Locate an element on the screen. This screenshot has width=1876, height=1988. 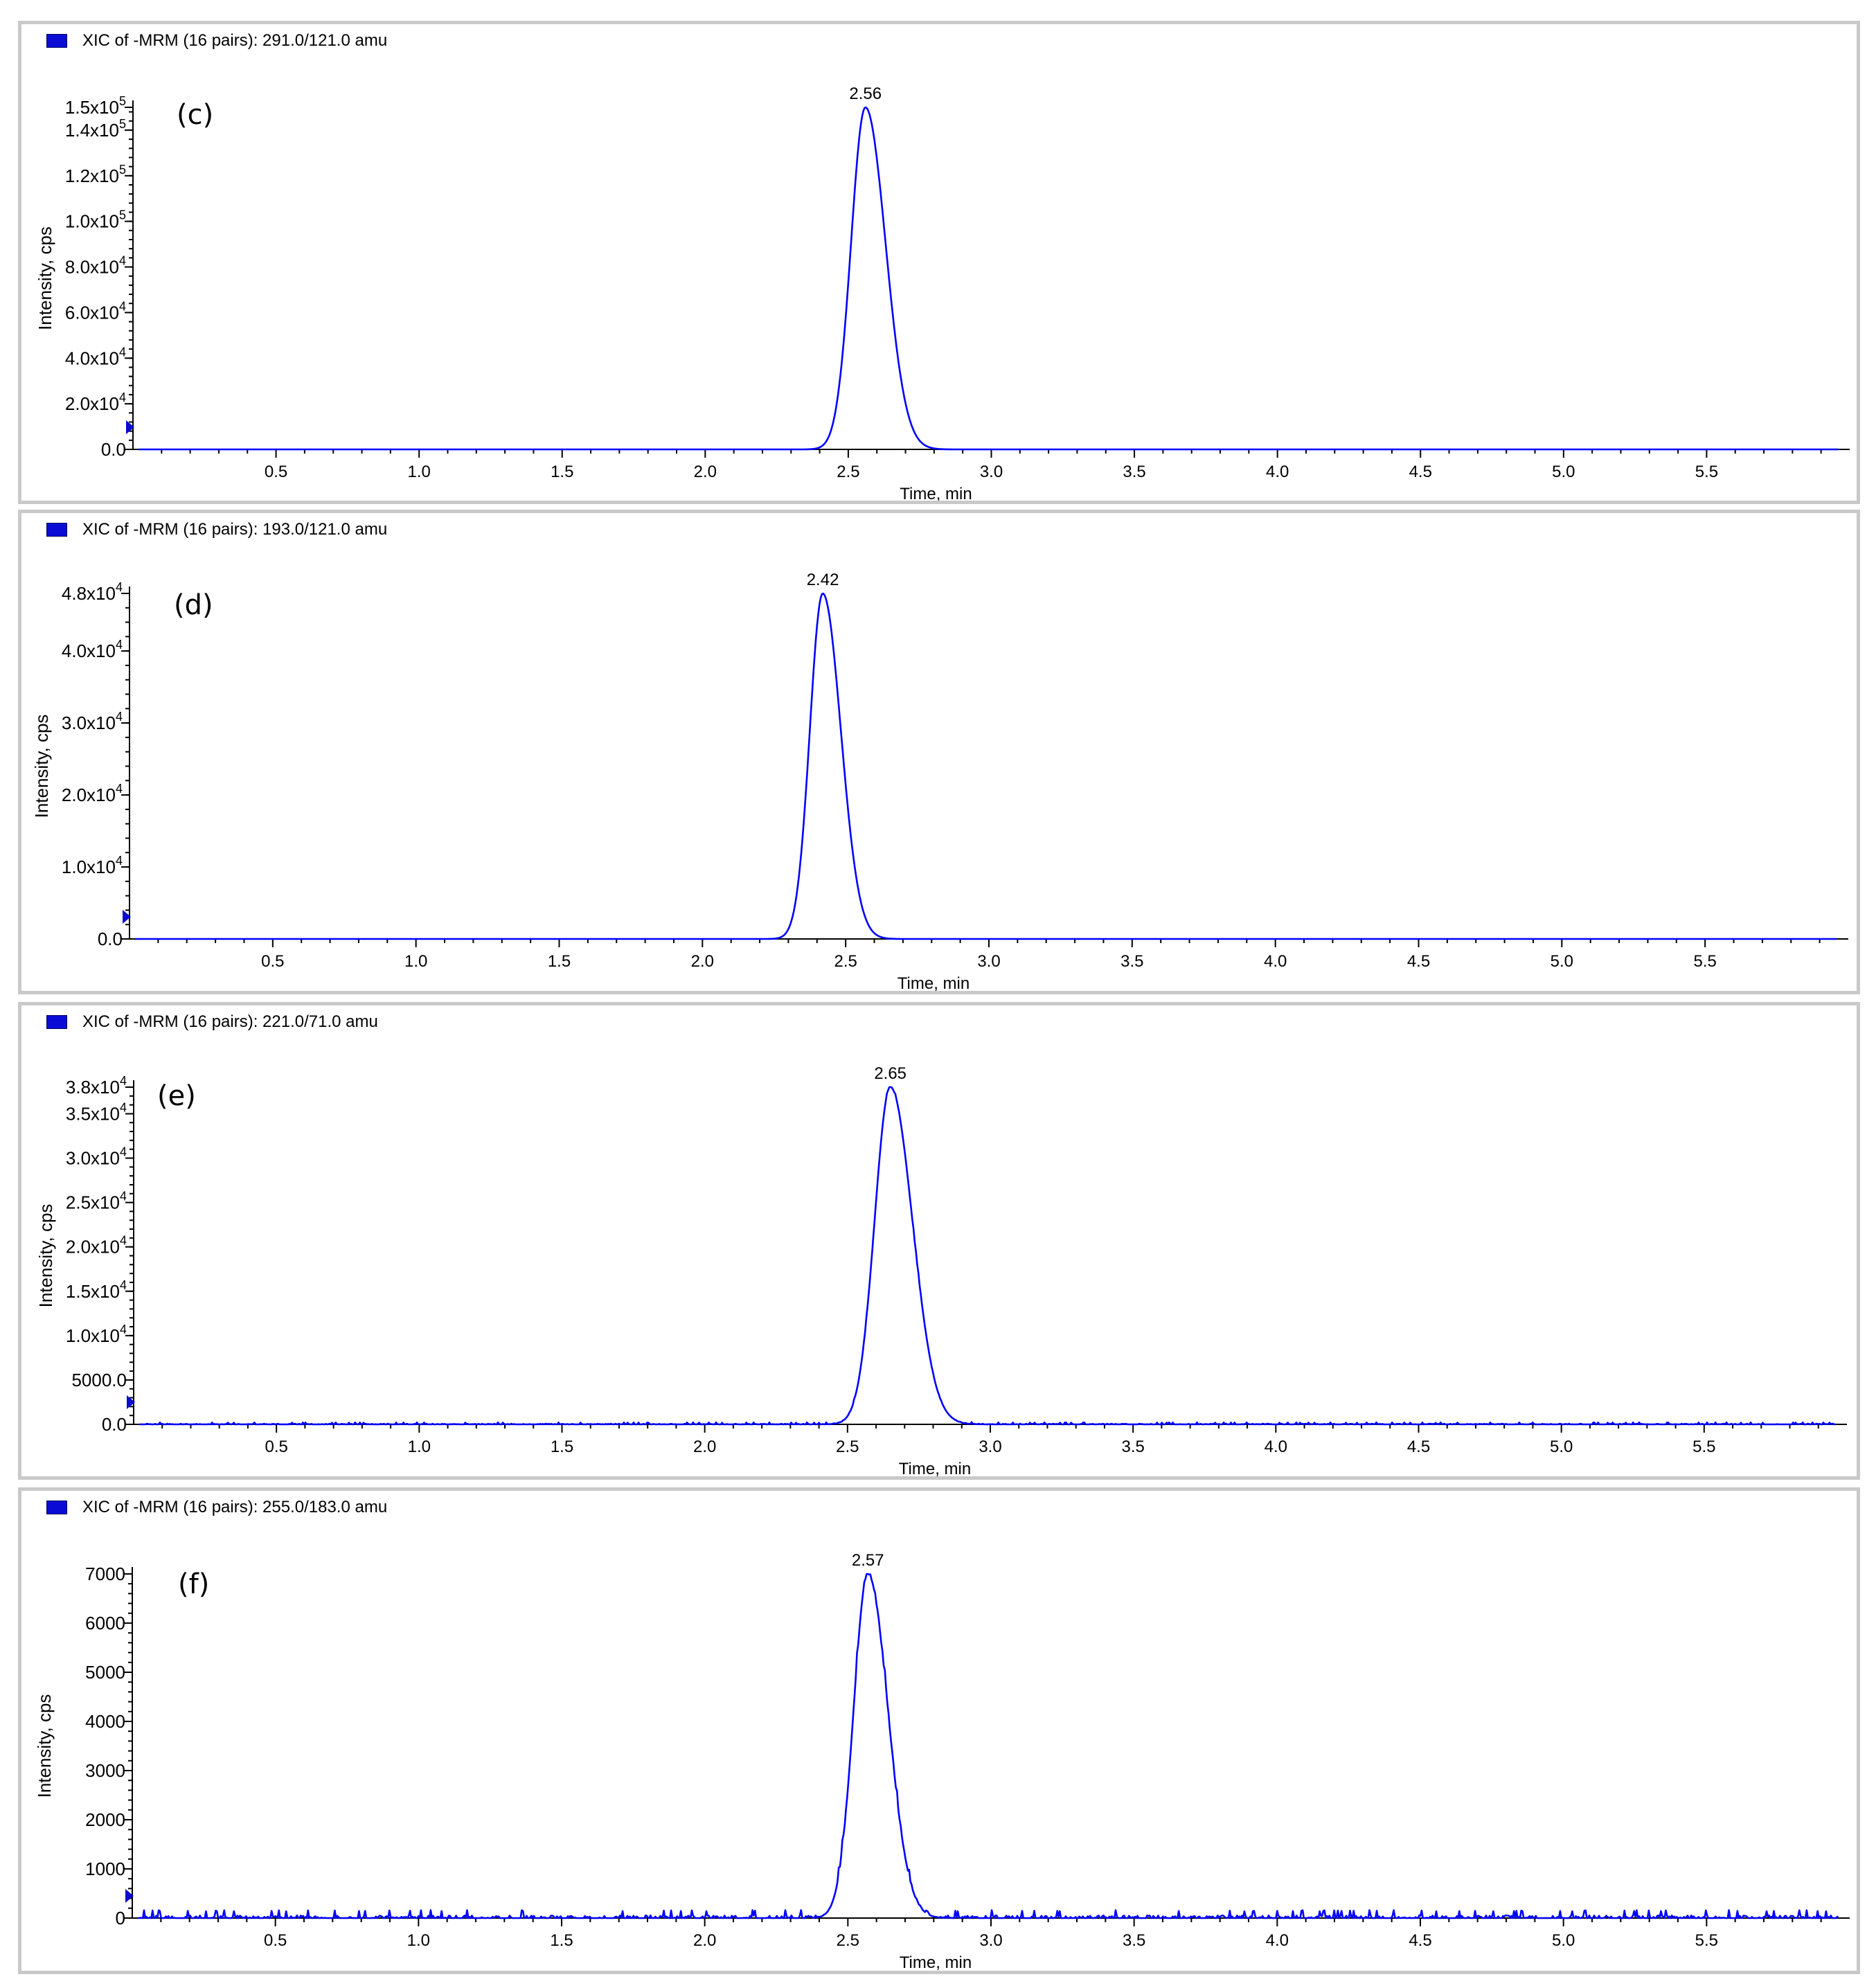
y-tick-label: 8.0x10⁴ is located at coordinates (95, 266).